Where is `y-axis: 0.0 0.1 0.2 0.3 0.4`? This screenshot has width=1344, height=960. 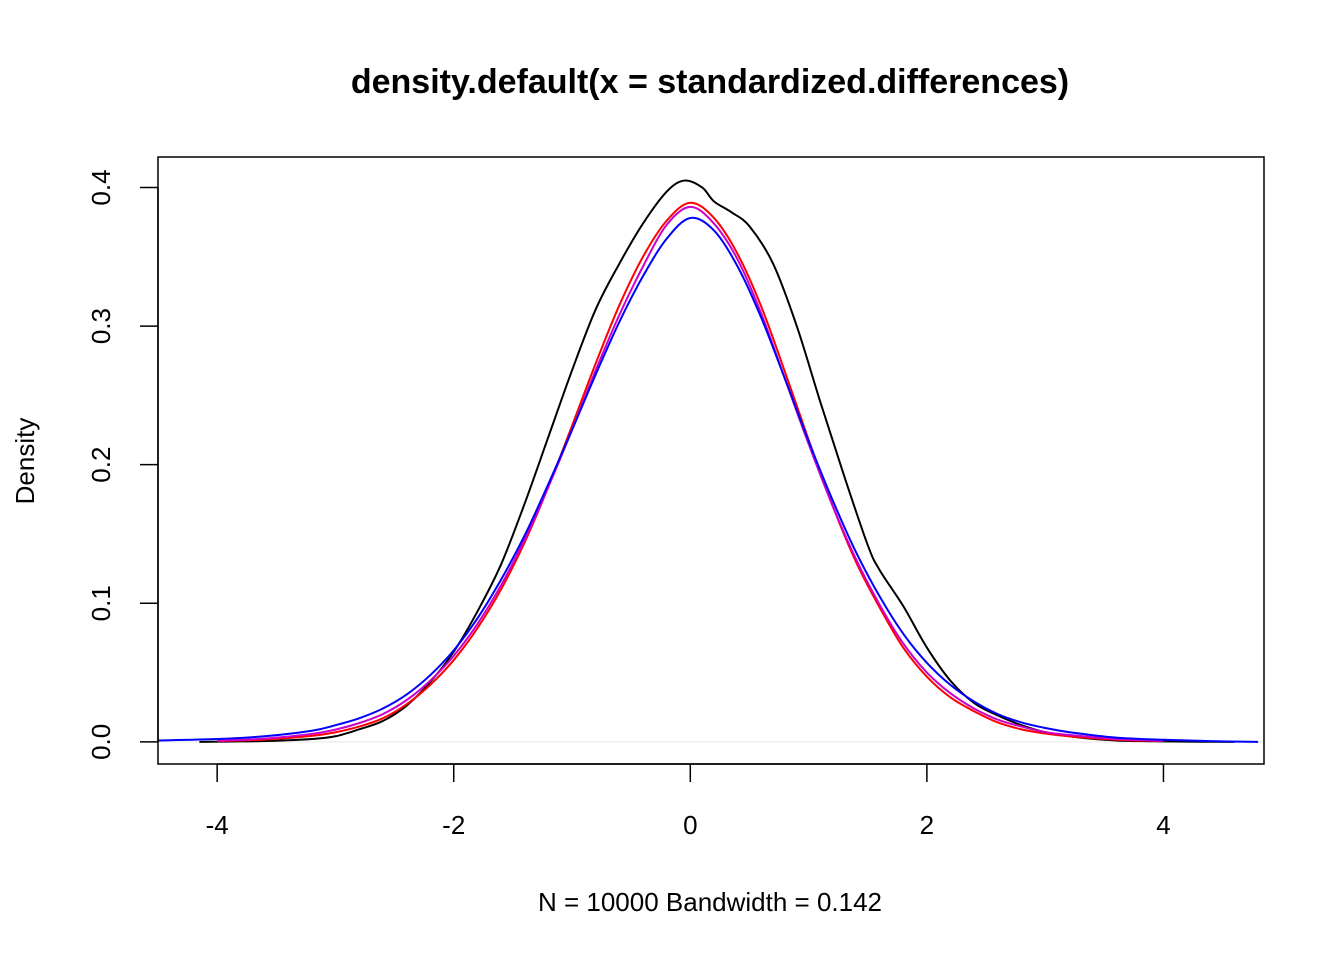
y-axis: 0.0 0.1 0.2 0.3 0.4 is located at coordinates (122, 464).